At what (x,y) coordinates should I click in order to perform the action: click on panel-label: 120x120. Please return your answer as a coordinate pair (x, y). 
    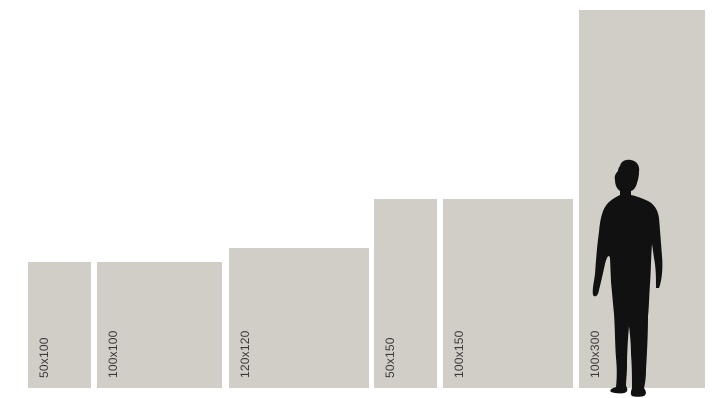
    Looking at the image, I should click on (245, 354).